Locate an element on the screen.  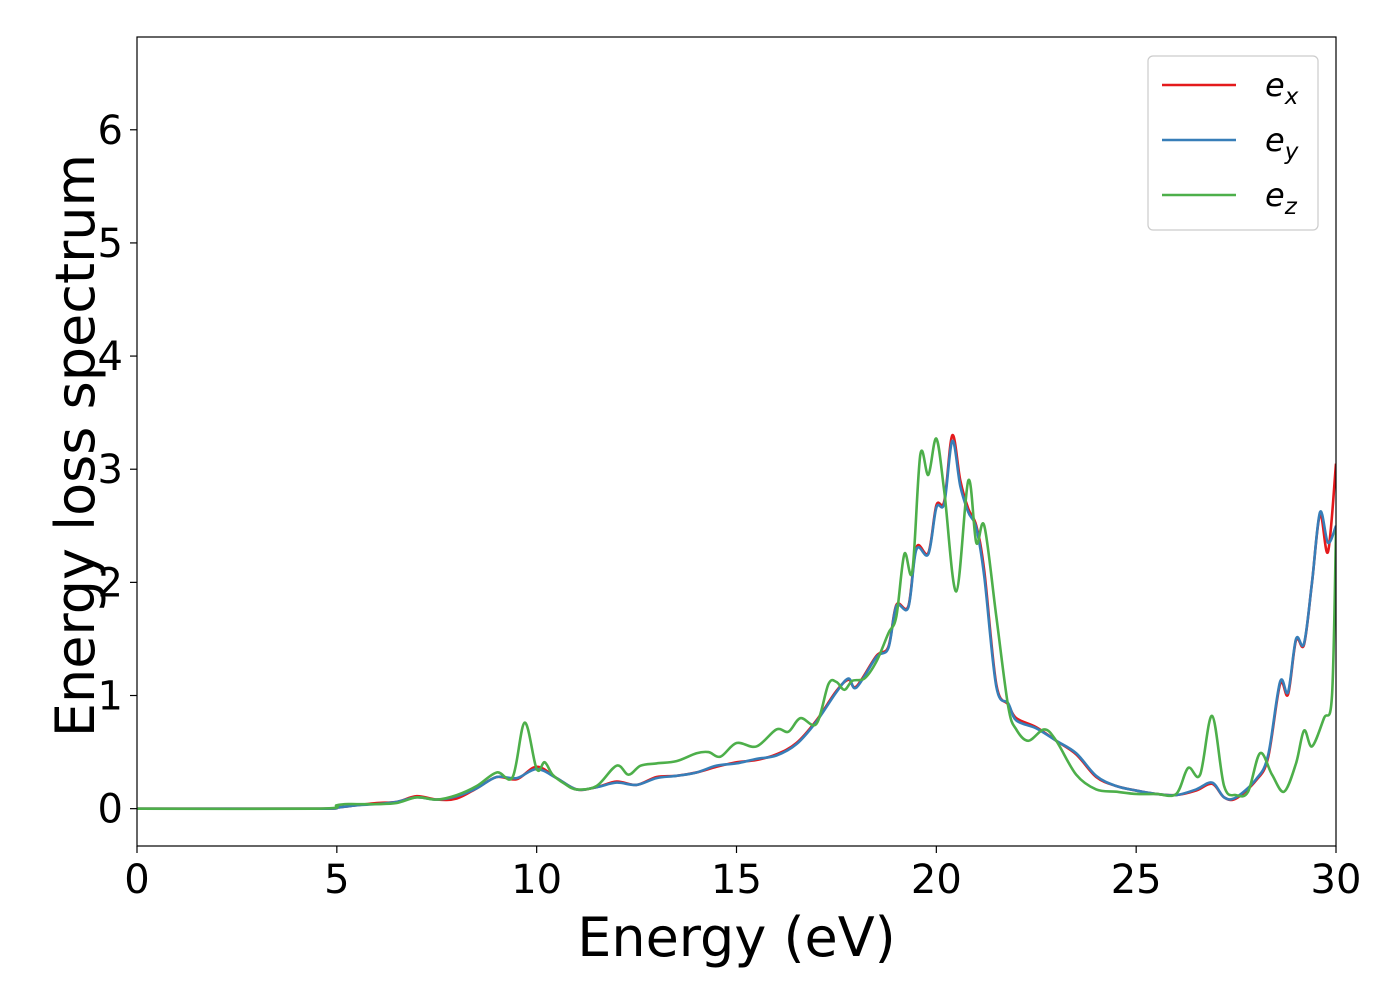
legend: ex ey ez is located at coordinates (1233, 143).